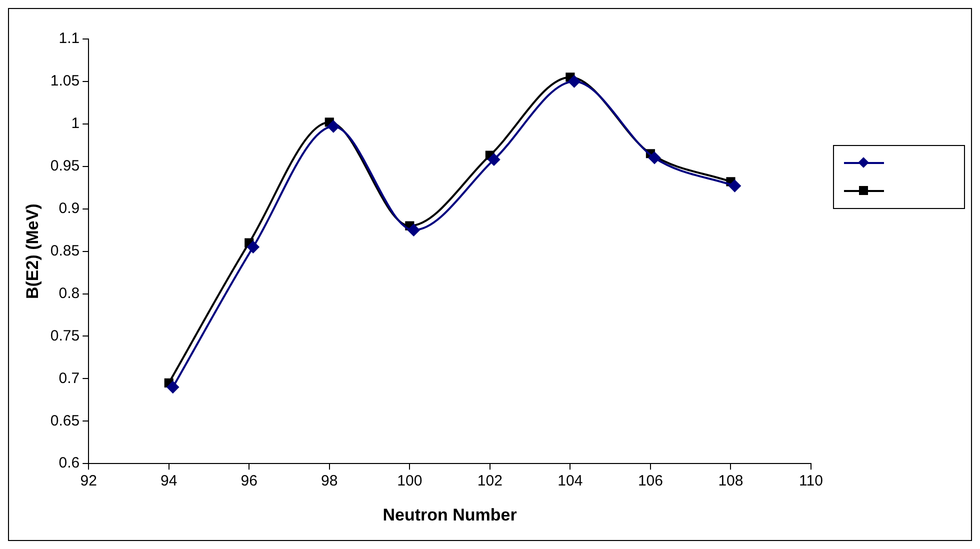 The width and height of the screenshot is (980, 549). Describe the element at coordinates (489, 481) in the screenshot. I see `x-tick-label: 102` at that location.